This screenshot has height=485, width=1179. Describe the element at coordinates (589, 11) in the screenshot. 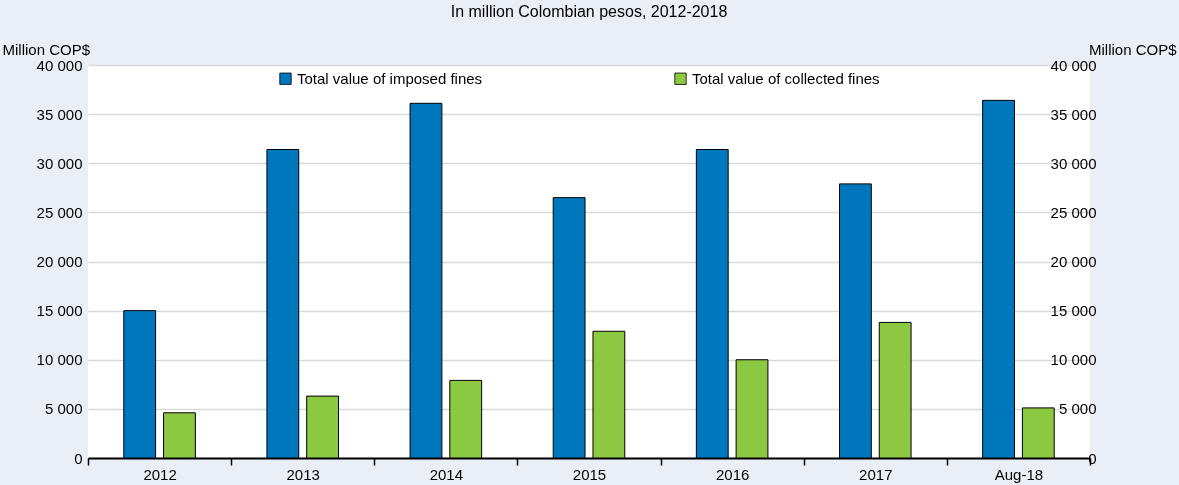

I see `chart-title: In million Colombian pesos, 2012-2018` at that location.